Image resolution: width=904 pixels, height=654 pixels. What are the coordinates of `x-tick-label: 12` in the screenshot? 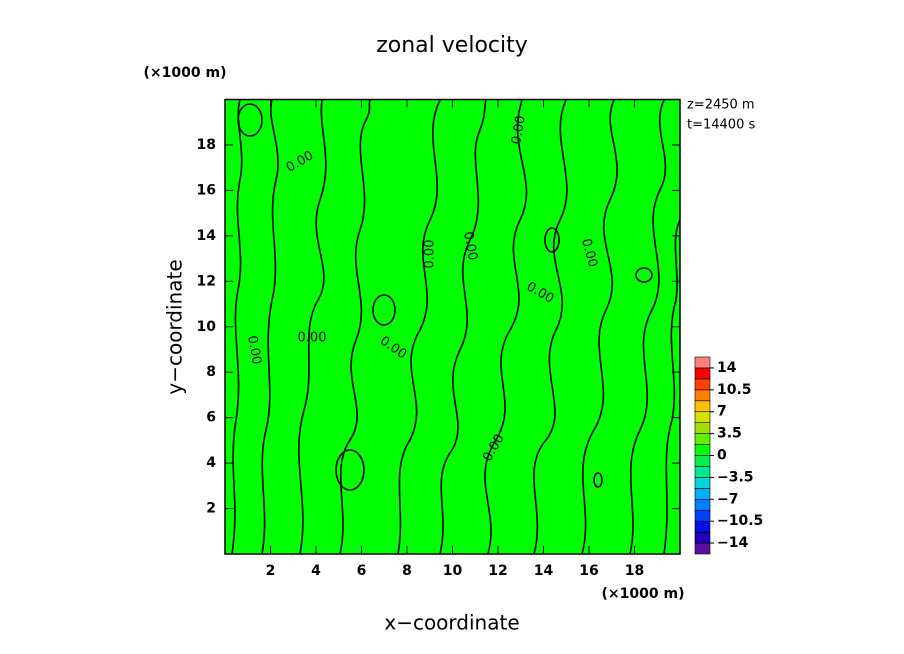 It's located at (497, 571).